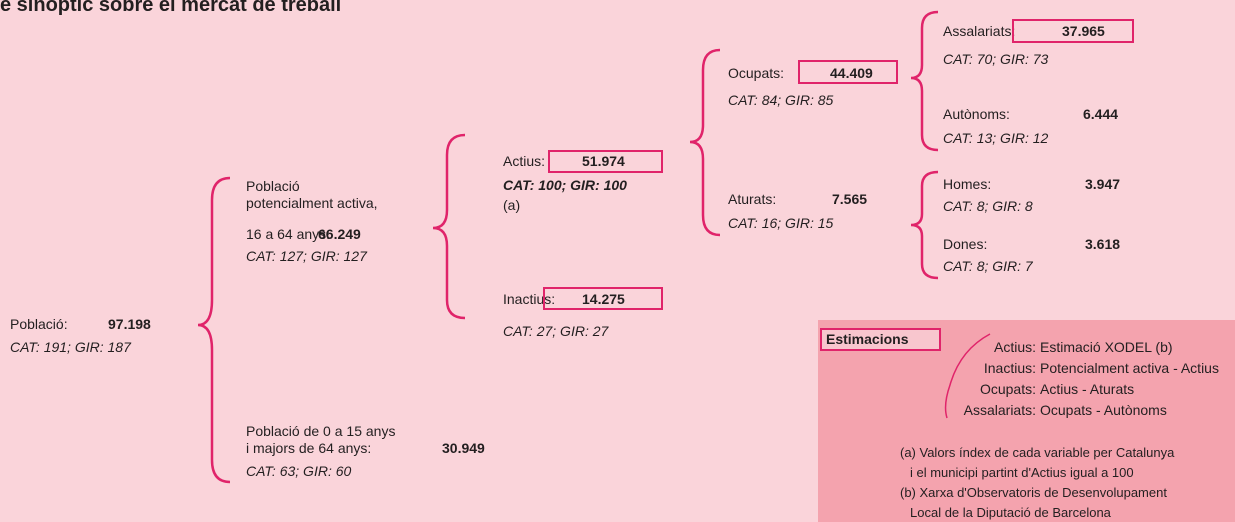  I want to click on index: CAT: 84; GIR: 85, so click(781, 100).